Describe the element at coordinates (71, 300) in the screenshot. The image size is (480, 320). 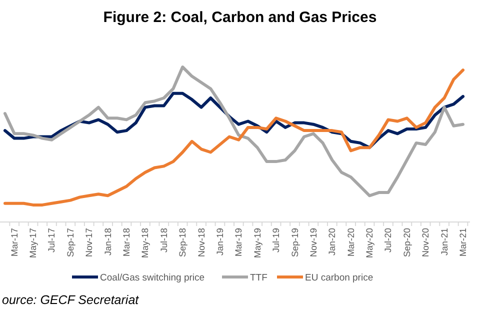
I see `text: ource: GECF Secretariat` at that location.